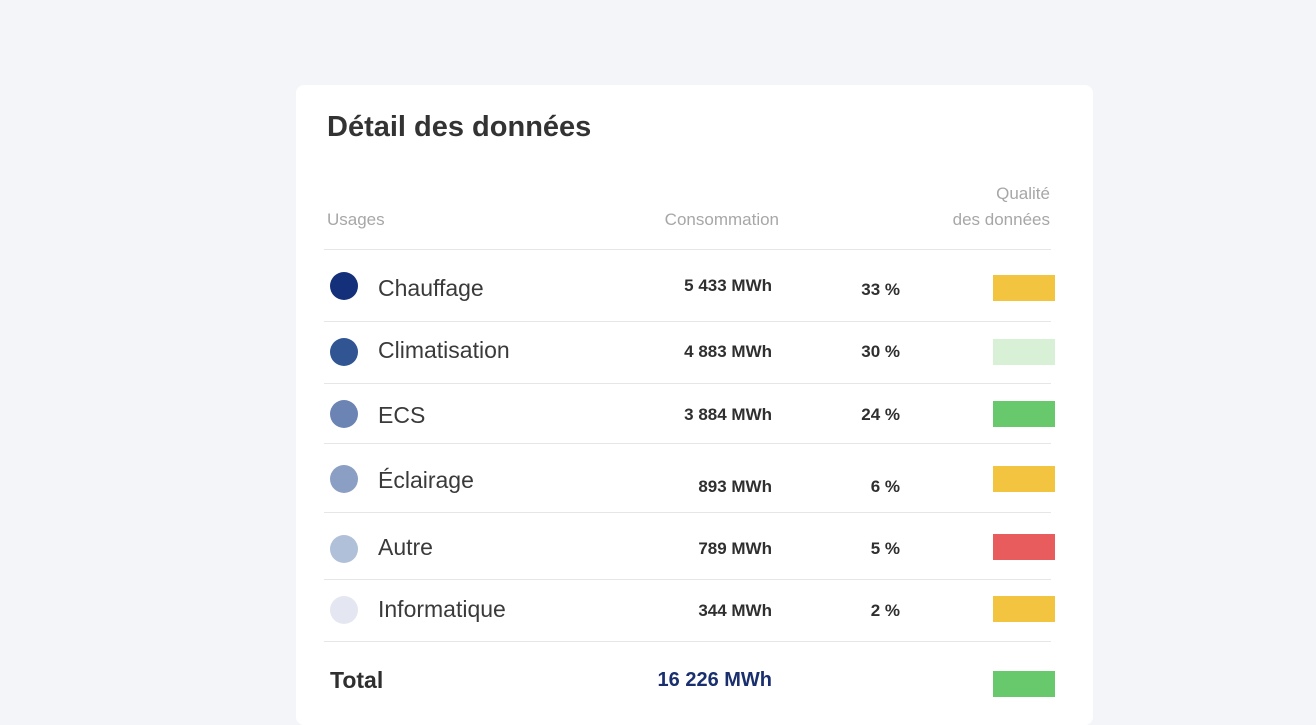  Describe the element at coordinates (356, 219) in the screenshot. I see `header-usages: Usages` at that location.